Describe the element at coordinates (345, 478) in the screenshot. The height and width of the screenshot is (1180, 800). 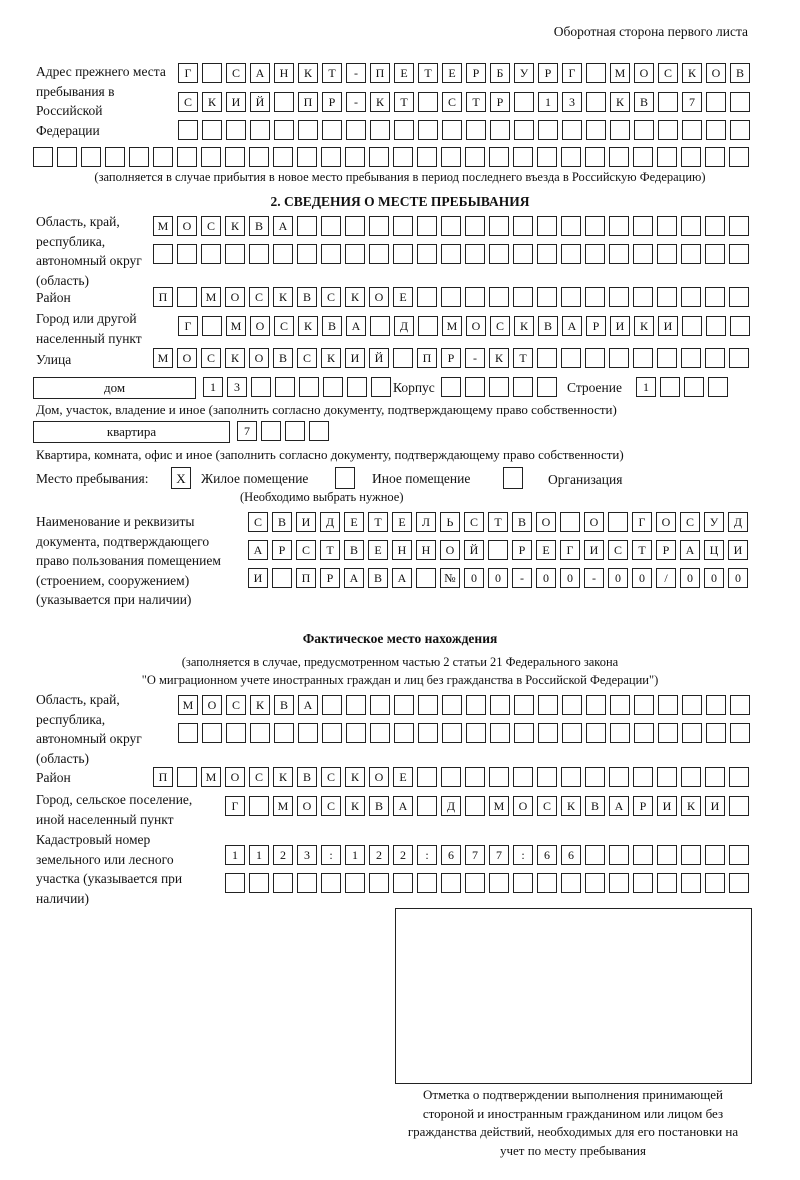
I see `stay-option-other-checkbox` at that location.